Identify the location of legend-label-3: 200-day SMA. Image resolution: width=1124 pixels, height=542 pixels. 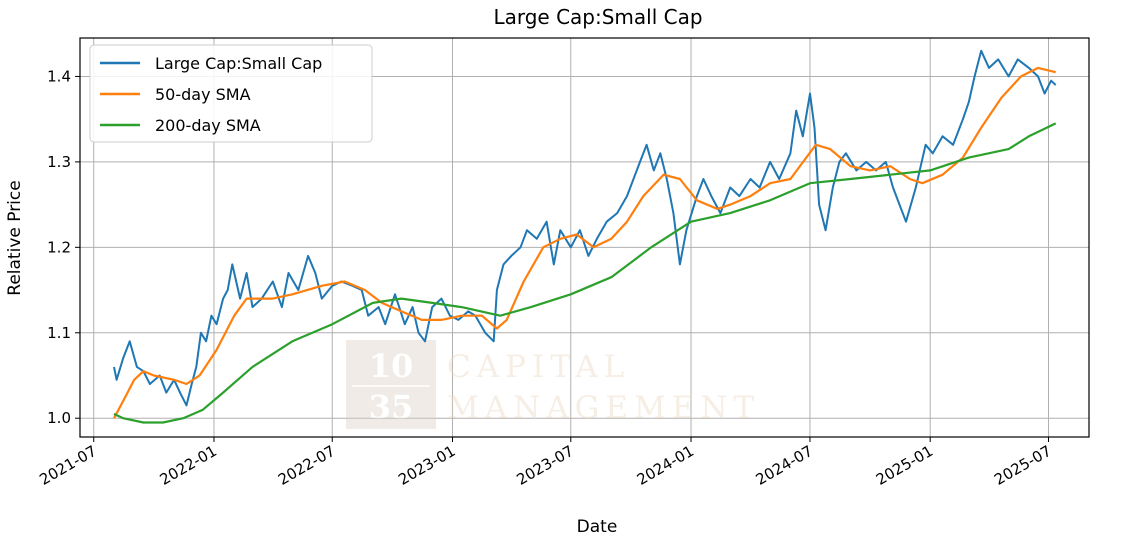
(208, 125).